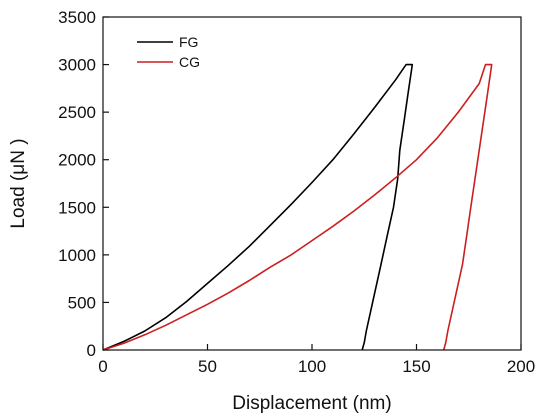  Describe the element at coordinates (521, 366) in the screenshot. I see `x-tick-label: 200` at that location.